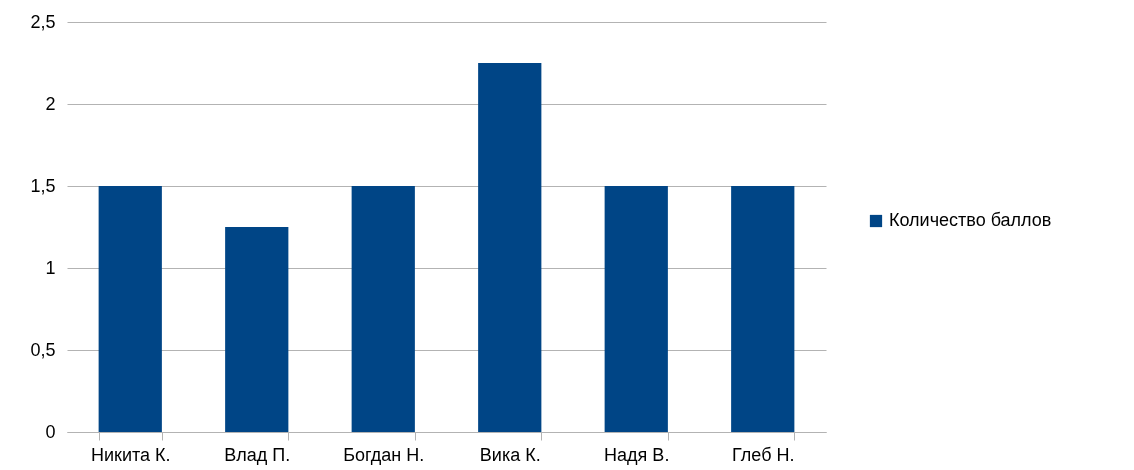 The image size is (1134, 470). Describe the element at coordinates (50, 267) in the screenshot. I see `y-tick-label: 1` at that location.